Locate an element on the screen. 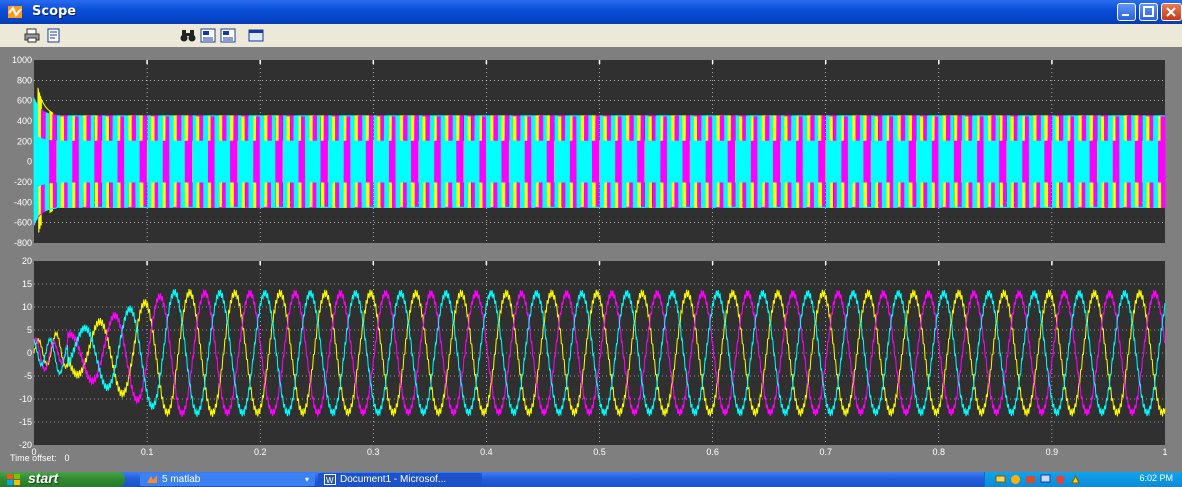 Image resolution: width=1182 pixels, height=487 pixels. x-tick-label: 1 is located at coordinates (1164, 452).